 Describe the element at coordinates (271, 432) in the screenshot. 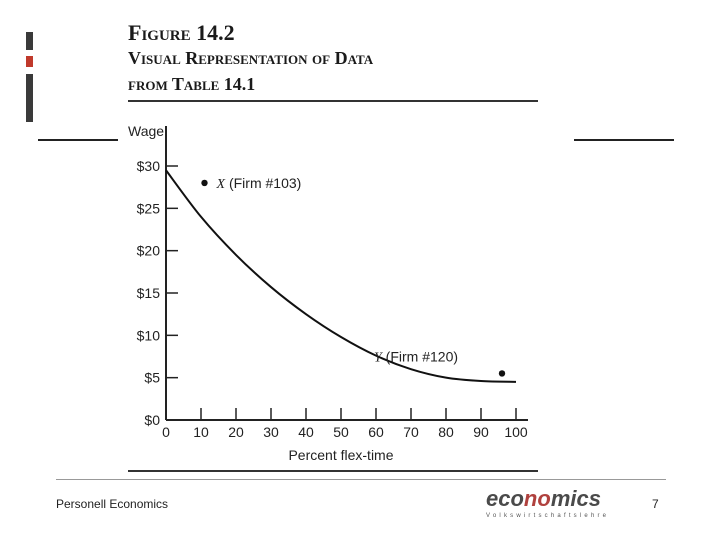

I see `x-tick-label: 30` at that location.